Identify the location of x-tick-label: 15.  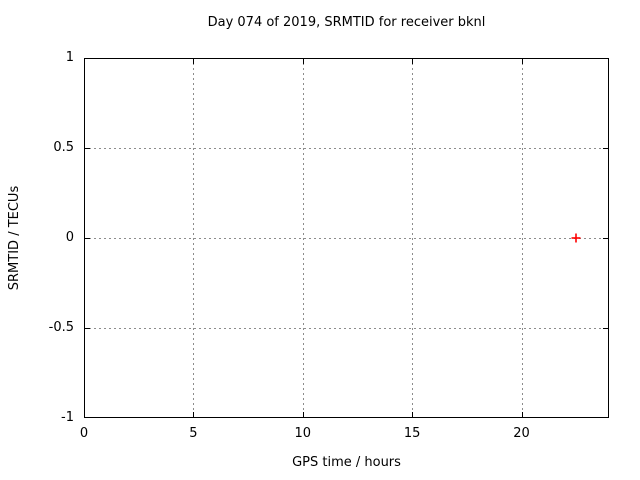
(412, 433).